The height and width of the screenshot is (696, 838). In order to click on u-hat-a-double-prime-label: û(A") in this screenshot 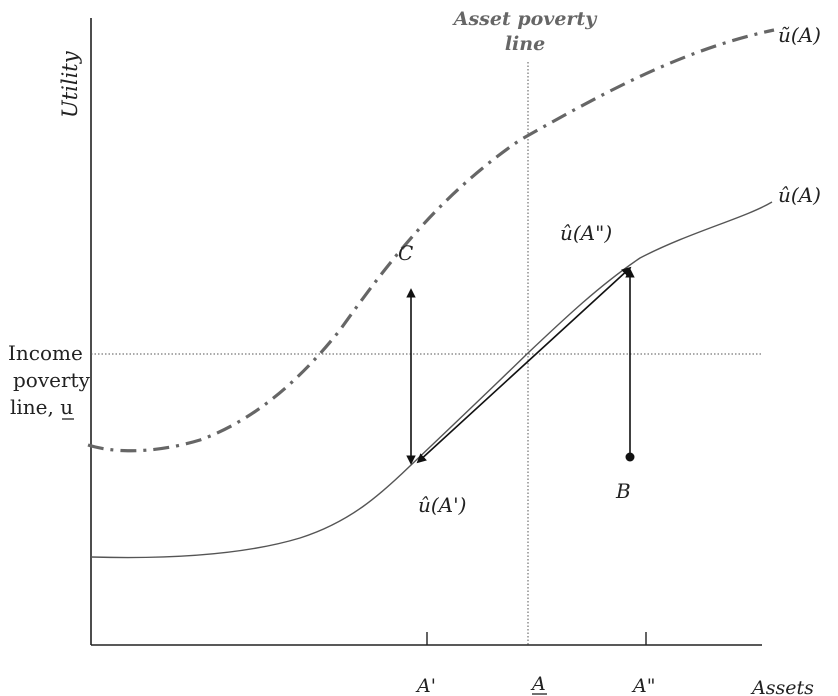, I will do `click(586, 233)`.